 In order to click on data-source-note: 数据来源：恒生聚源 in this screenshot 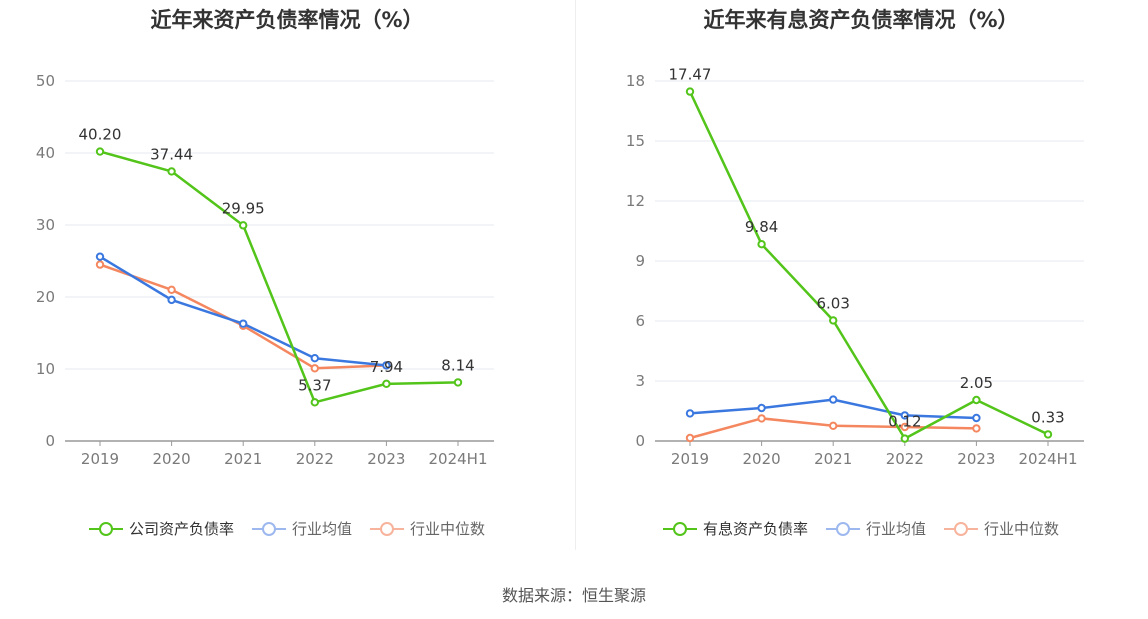, I will do `click(573, 595)`.